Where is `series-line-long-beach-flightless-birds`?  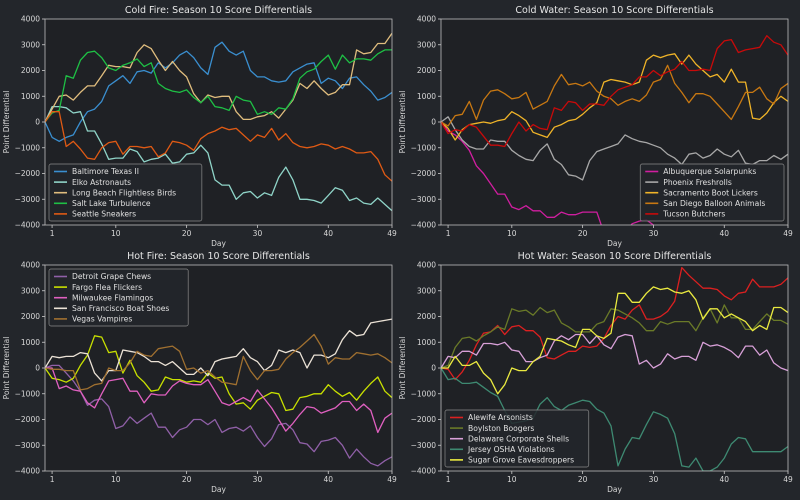
series-line-long-beach-flightless-birds is located at coordinates (218, 77).